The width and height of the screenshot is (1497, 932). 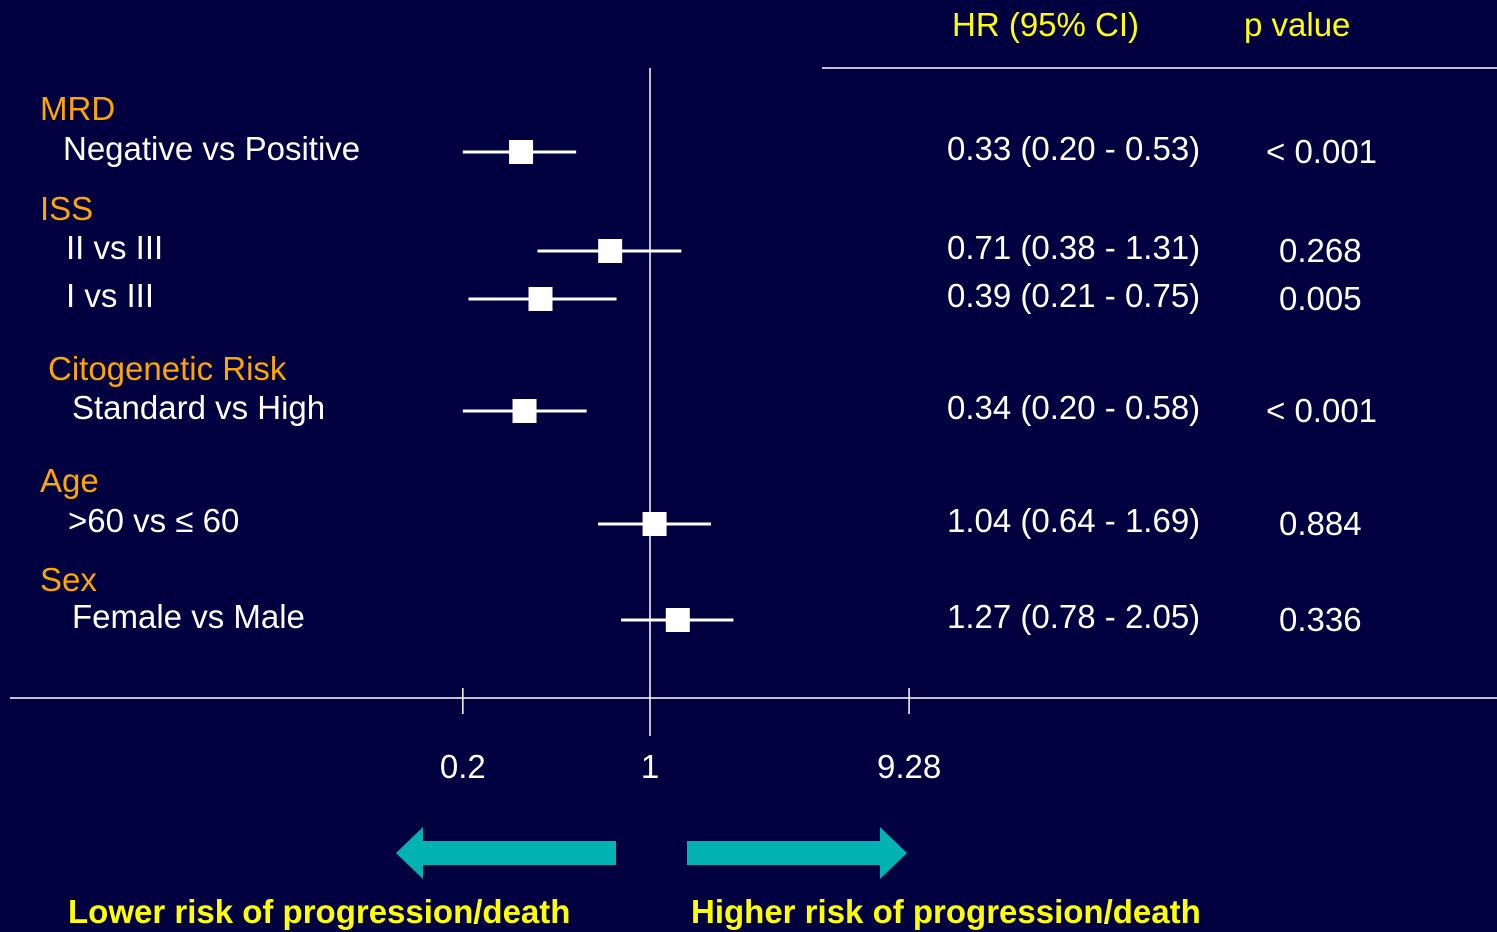 I want to click on p-value: 0.336, so click(x=1320, y=619).